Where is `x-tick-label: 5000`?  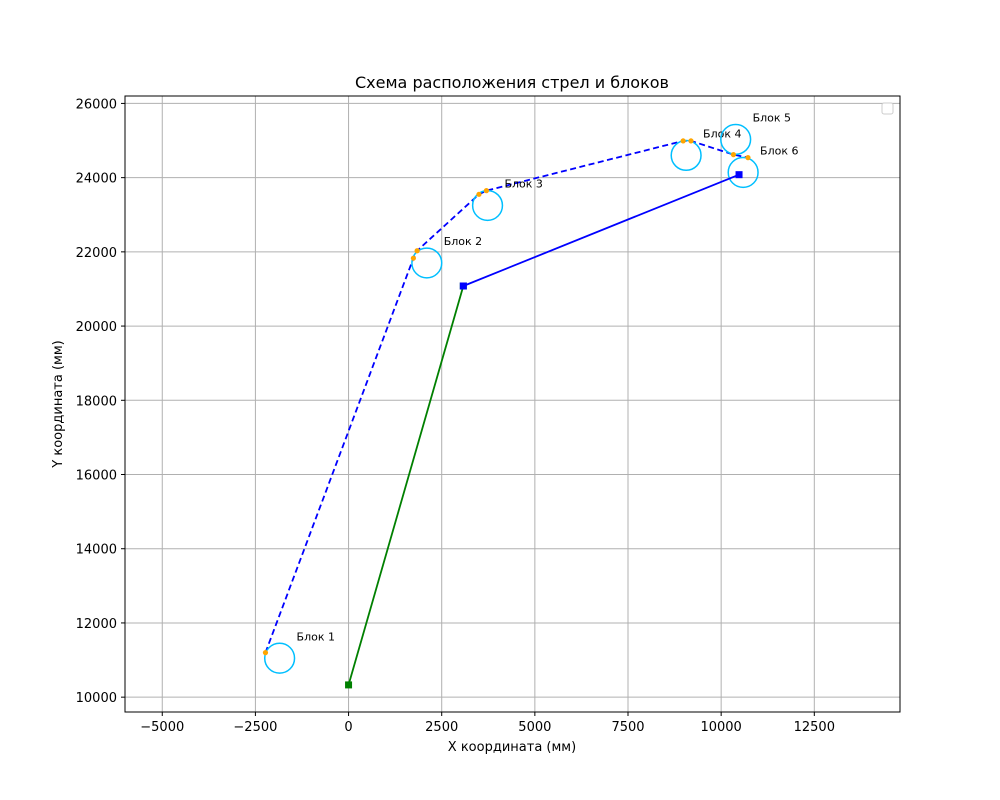 x-tick-label: 5000 is located at coordinates (534, 727).